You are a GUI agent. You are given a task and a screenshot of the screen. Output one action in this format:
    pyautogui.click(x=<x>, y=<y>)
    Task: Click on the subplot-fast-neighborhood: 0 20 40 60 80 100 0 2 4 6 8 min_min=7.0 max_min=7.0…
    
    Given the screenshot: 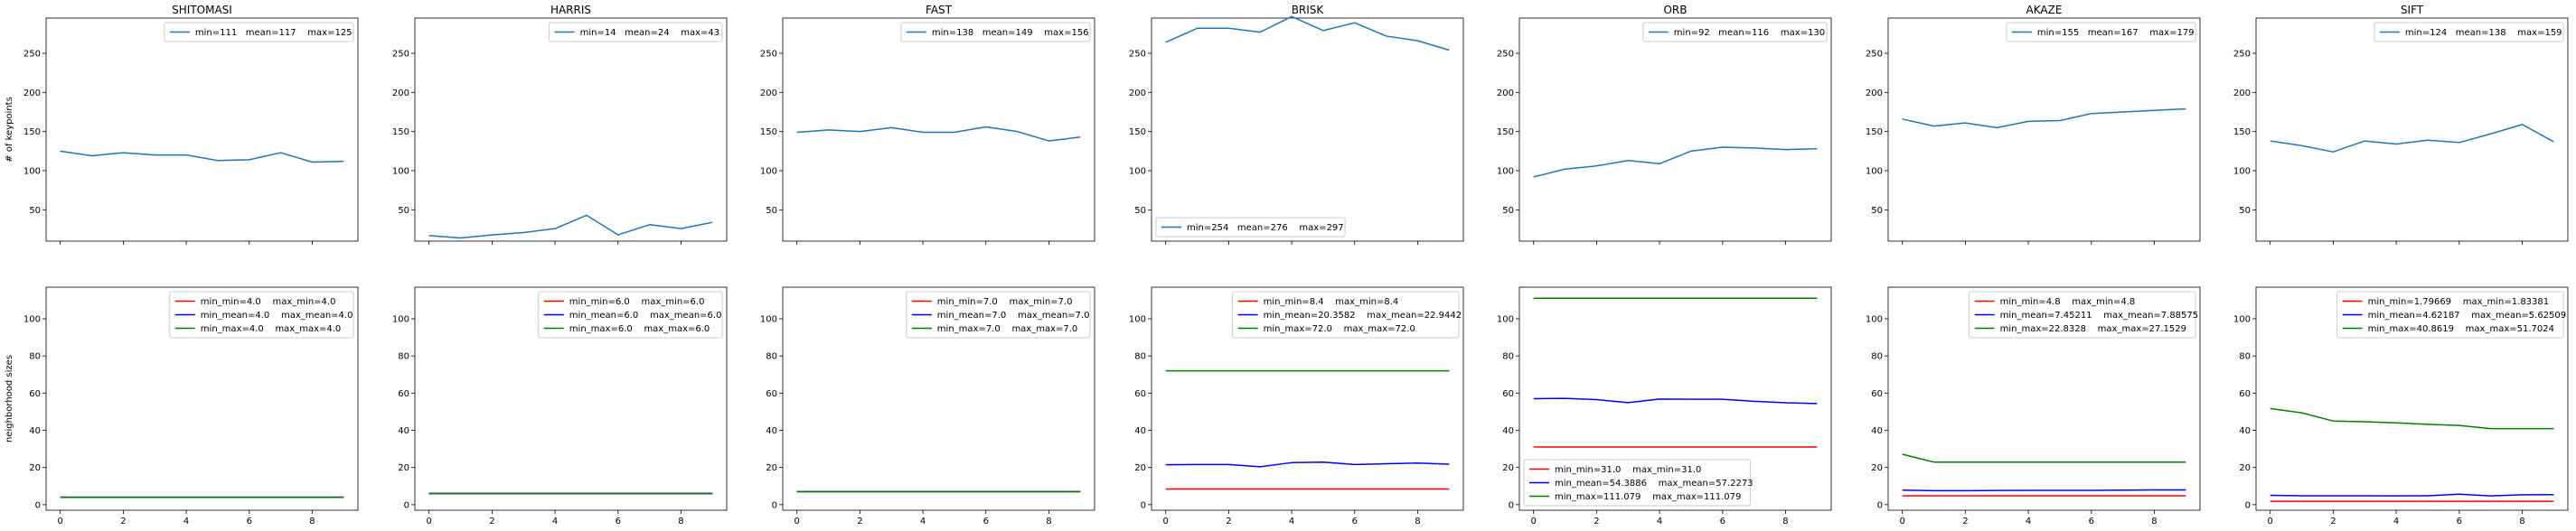 What is the action you would take?
    pyautogui.click(x=928, y=406)
    